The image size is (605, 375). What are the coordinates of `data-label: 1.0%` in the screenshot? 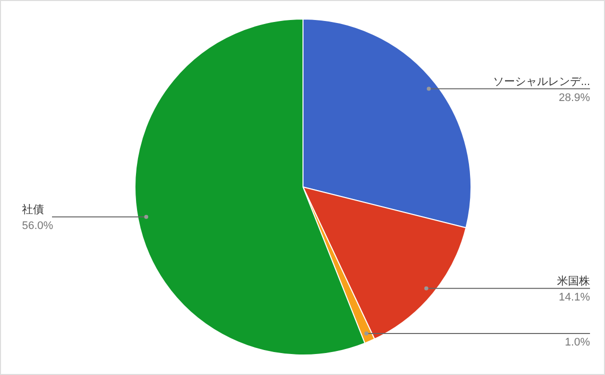 It's located at (577, 342).